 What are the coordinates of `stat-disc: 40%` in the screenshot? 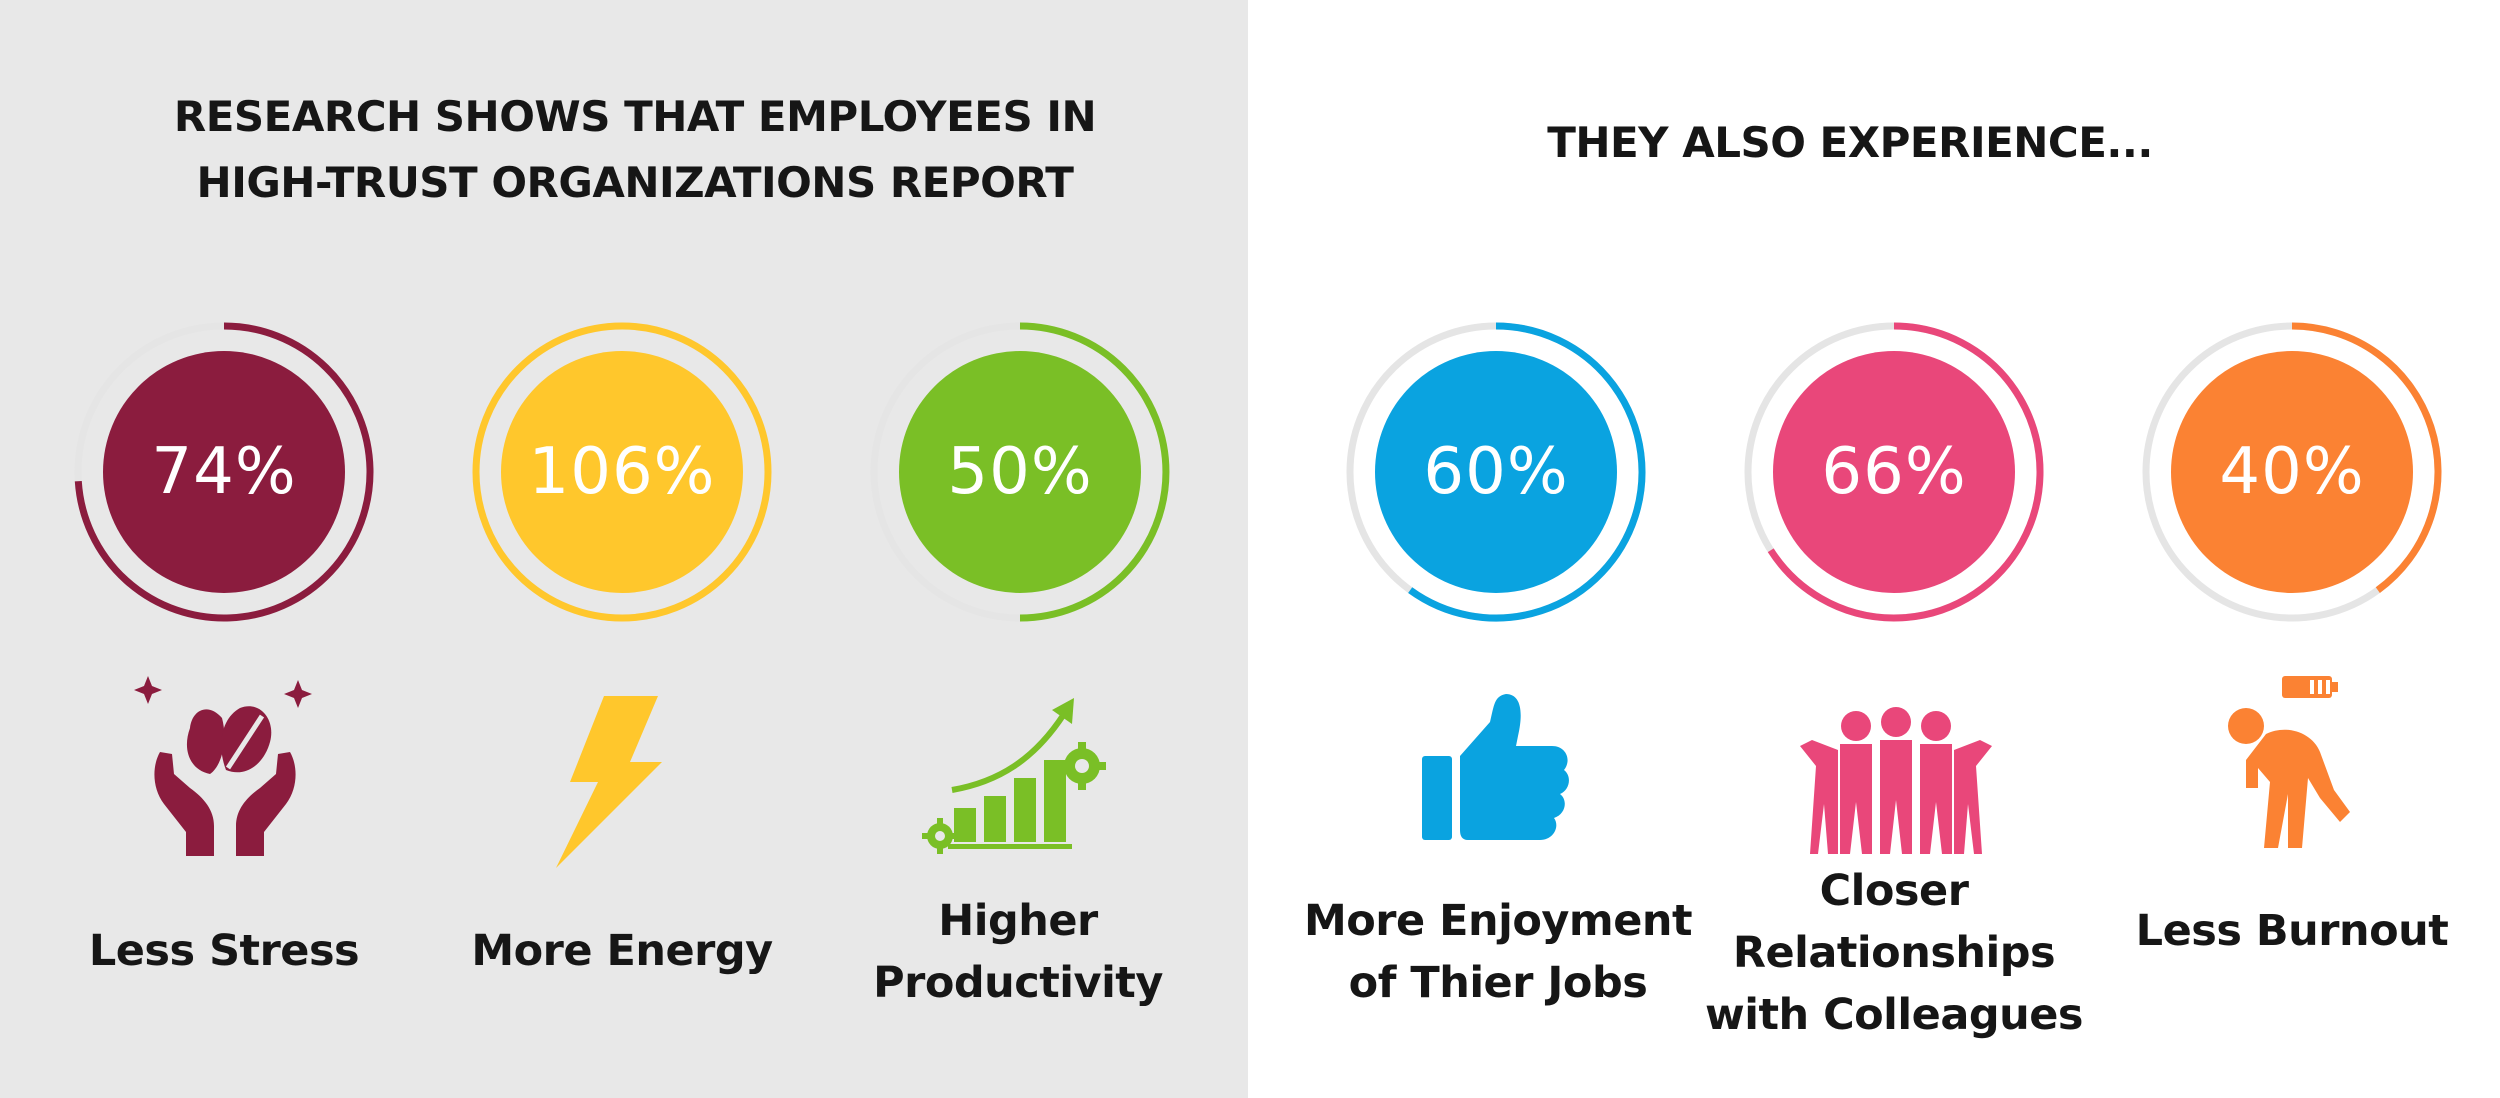 It's located at (2292, 472).